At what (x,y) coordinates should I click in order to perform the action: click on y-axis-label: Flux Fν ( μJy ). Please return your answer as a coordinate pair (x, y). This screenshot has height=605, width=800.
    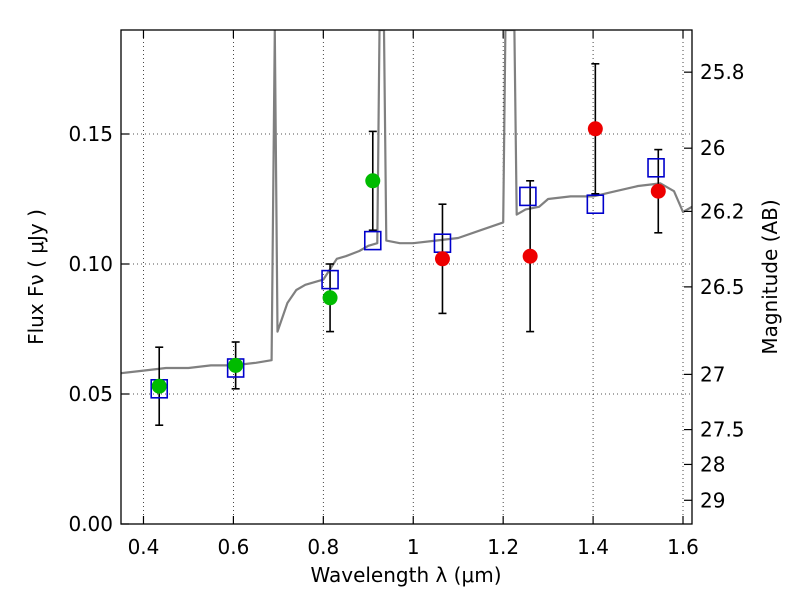
    Looking at the image, I should click on (36, 277).